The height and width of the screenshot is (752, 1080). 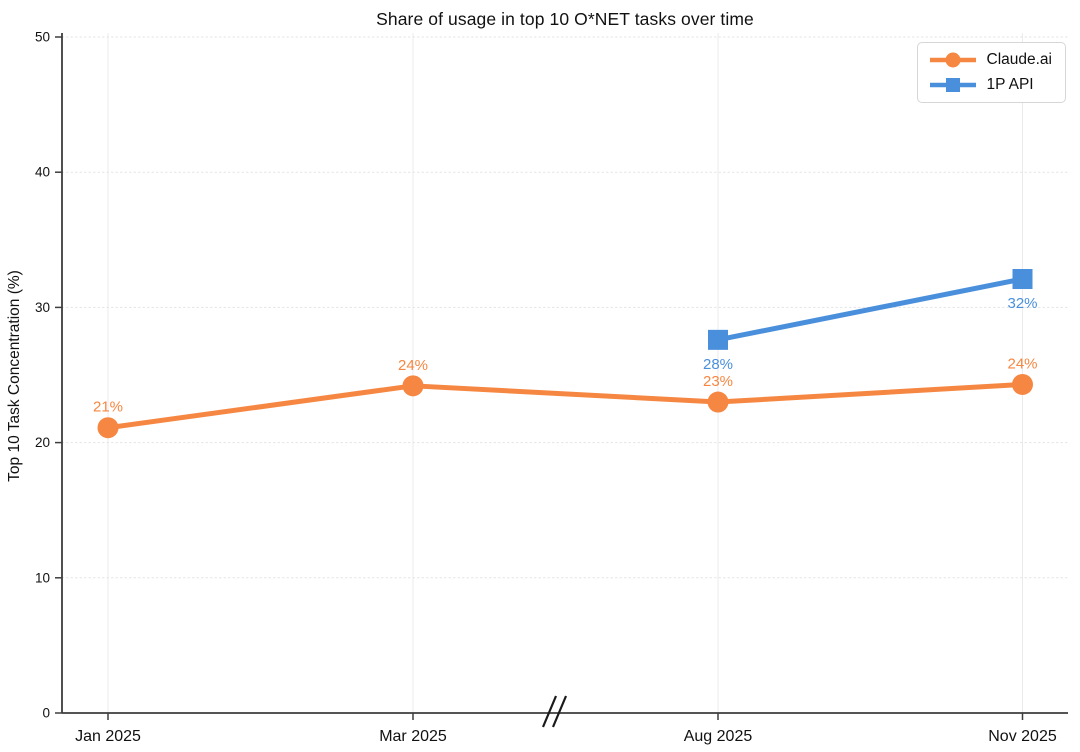 I want to click on data-label-claude-ai-jan-2025: 21%, so click(x=108, y=407).